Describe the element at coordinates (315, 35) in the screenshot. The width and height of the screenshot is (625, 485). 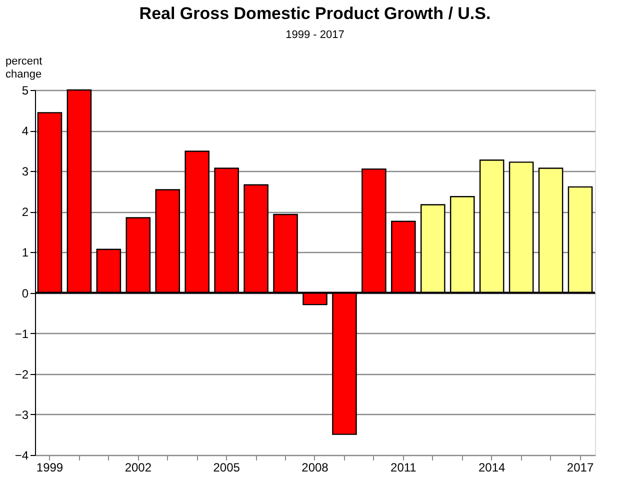
I see `chart-subtitle: 1999 - 2017` at that location.